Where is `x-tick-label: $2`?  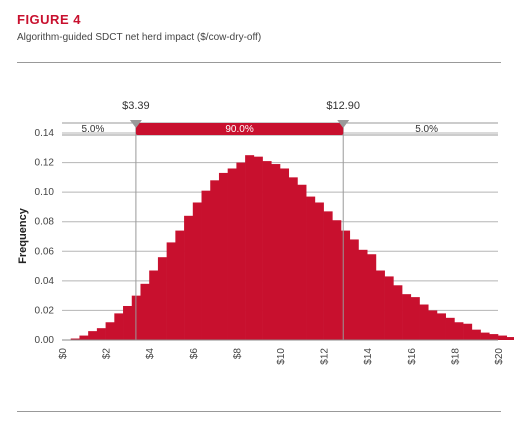
x-tick-label: $2 is located at coordinates (107, 354).